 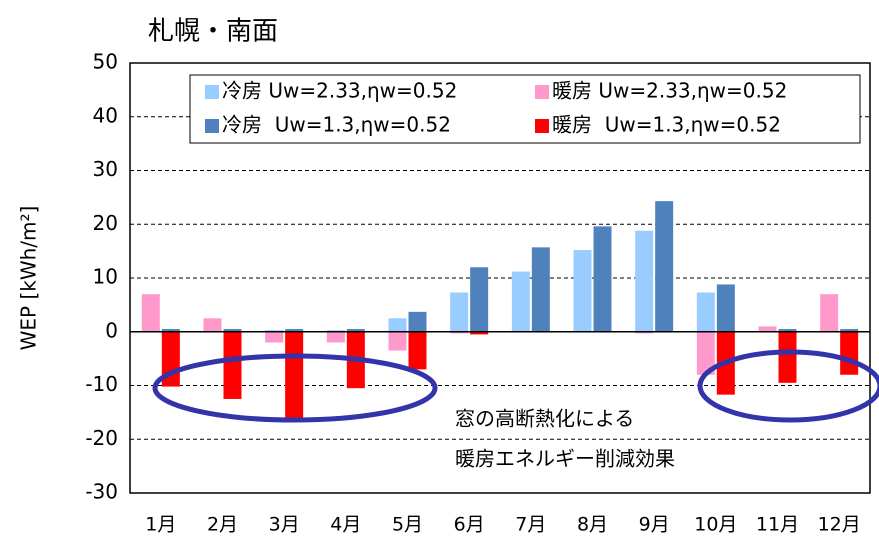 What do you see at coordinates (222, 525) in the screenshot?
I see `x-tick-label: 2月` at bounding box center [222, 525].